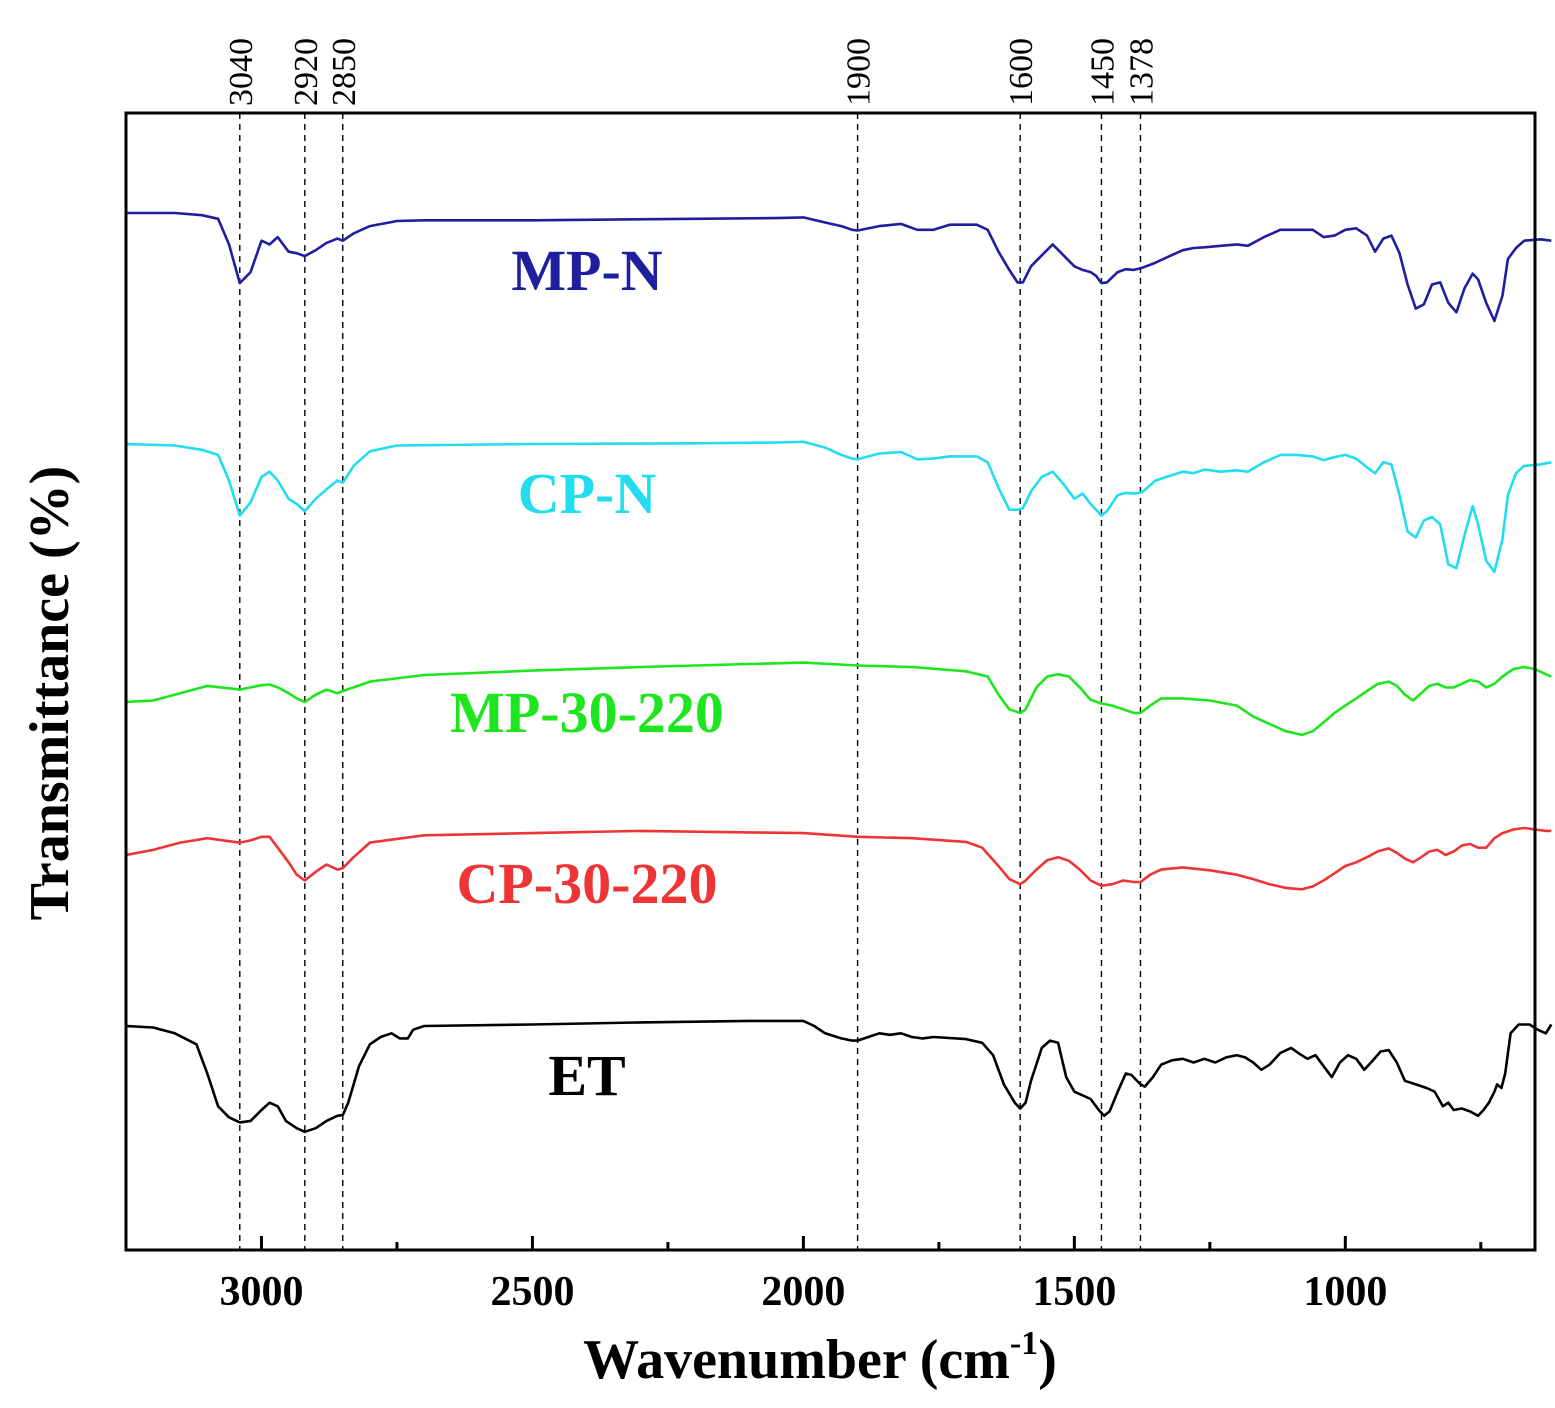  I want to click on x-axis-title-superscript: -1, so click(1024, 1343).